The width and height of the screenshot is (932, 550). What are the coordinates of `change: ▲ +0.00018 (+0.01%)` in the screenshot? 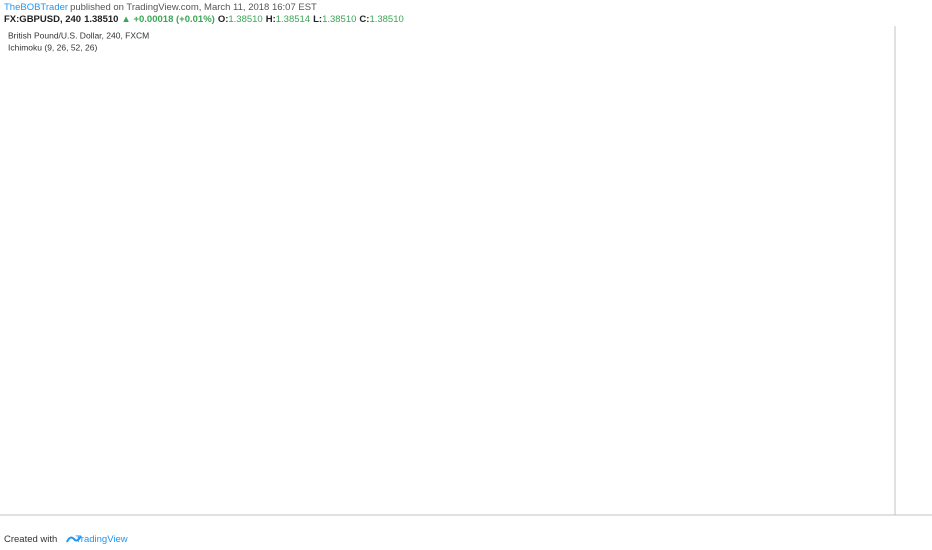 It's located at (168, 19).